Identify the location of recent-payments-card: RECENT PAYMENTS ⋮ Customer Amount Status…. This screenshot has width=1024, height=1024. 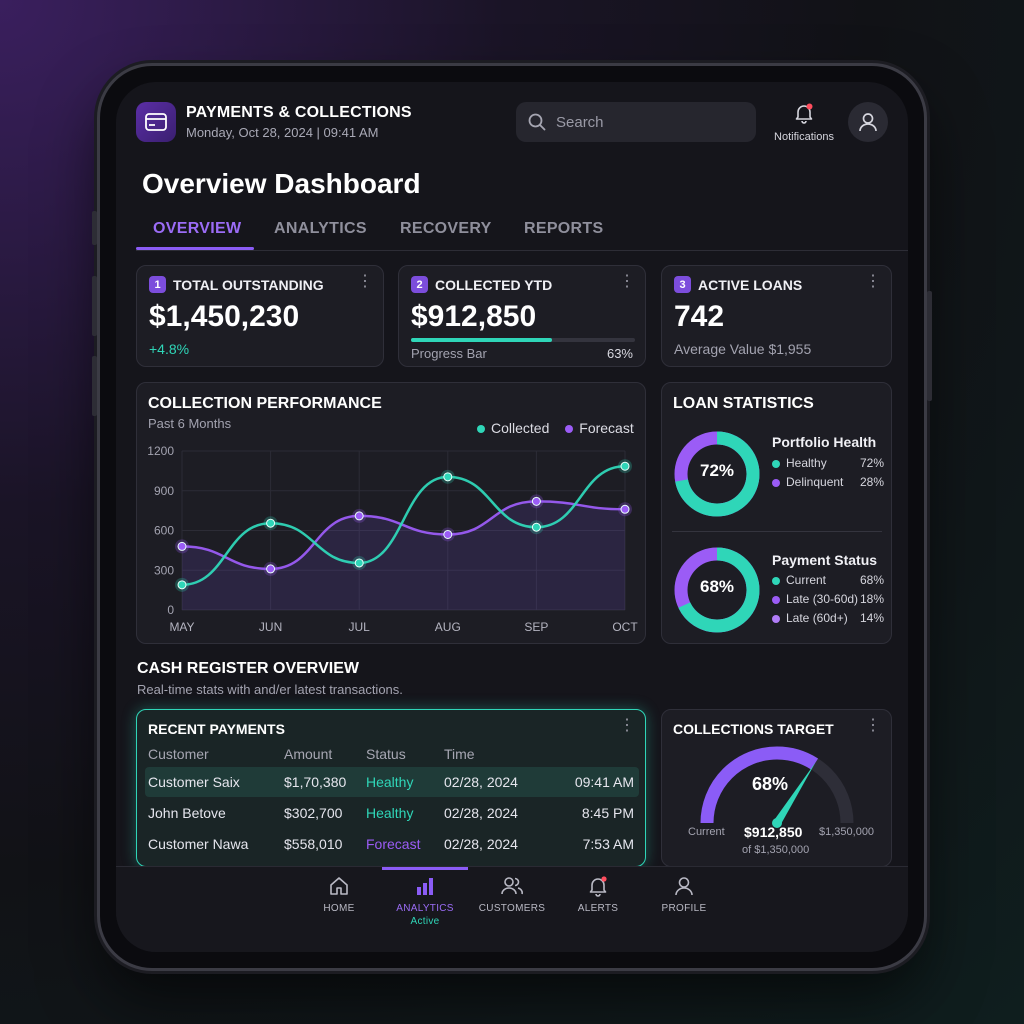
(391, 788).